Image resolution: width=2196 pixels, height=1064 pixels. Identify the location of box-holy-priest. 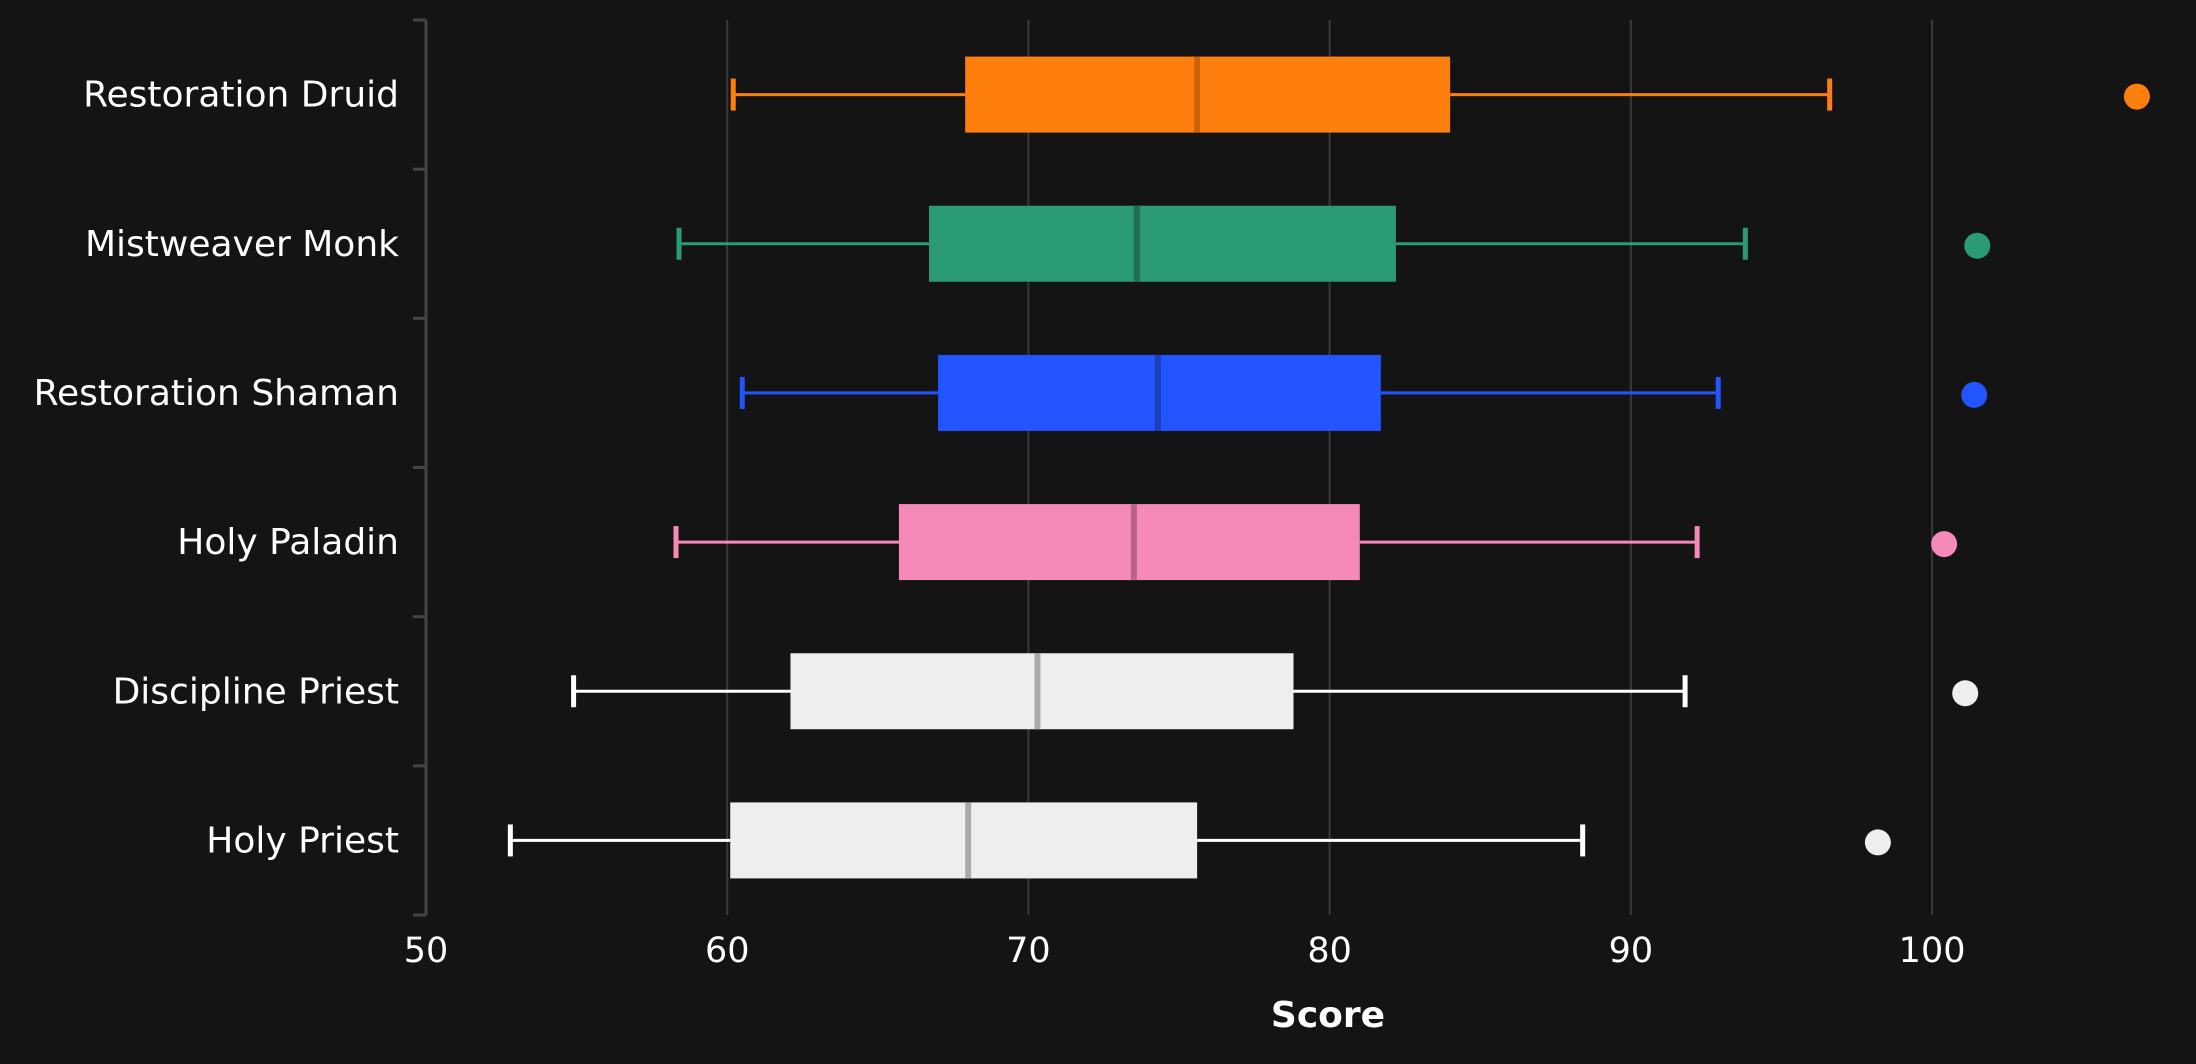
(1199, 840).